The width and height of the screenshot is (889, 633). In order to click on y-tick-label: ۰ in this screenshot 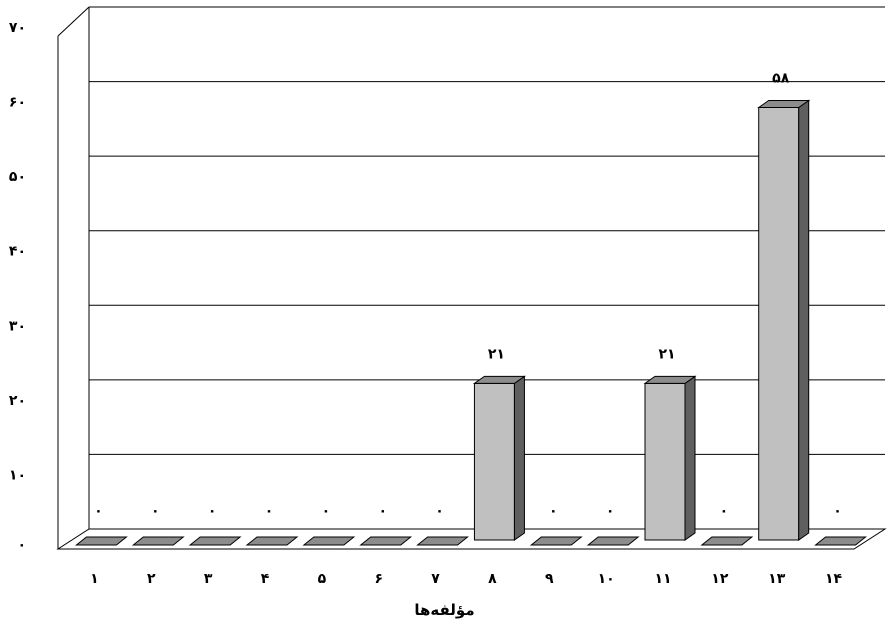, I will do `click(21, 545)`.